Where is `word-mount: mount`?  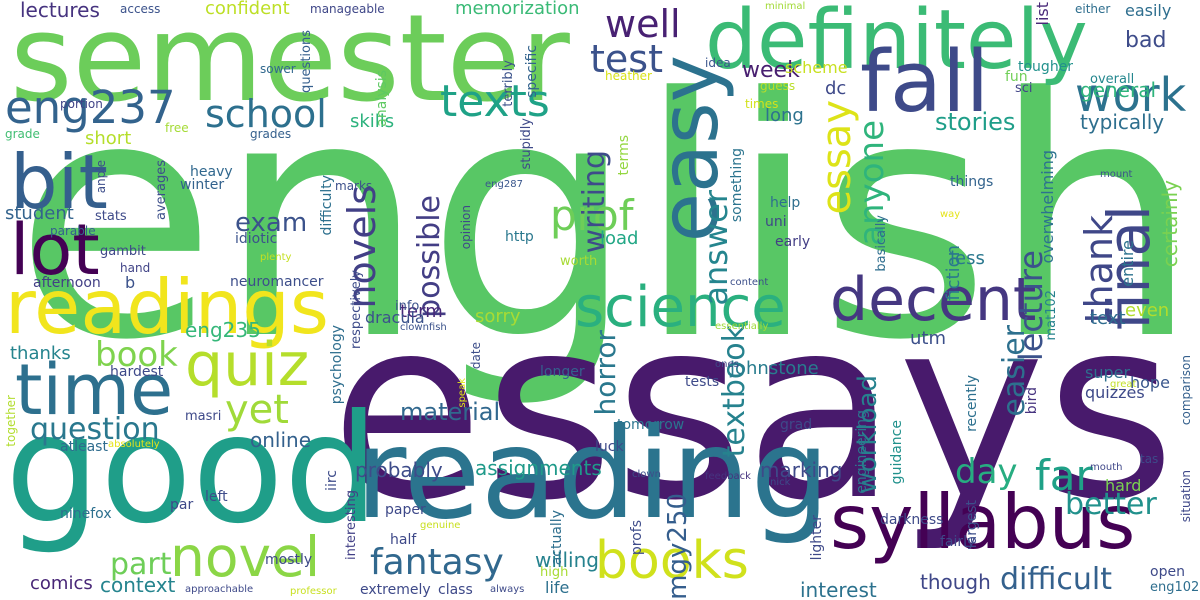
word-mount: mount is located at coordinates (1116, 174).